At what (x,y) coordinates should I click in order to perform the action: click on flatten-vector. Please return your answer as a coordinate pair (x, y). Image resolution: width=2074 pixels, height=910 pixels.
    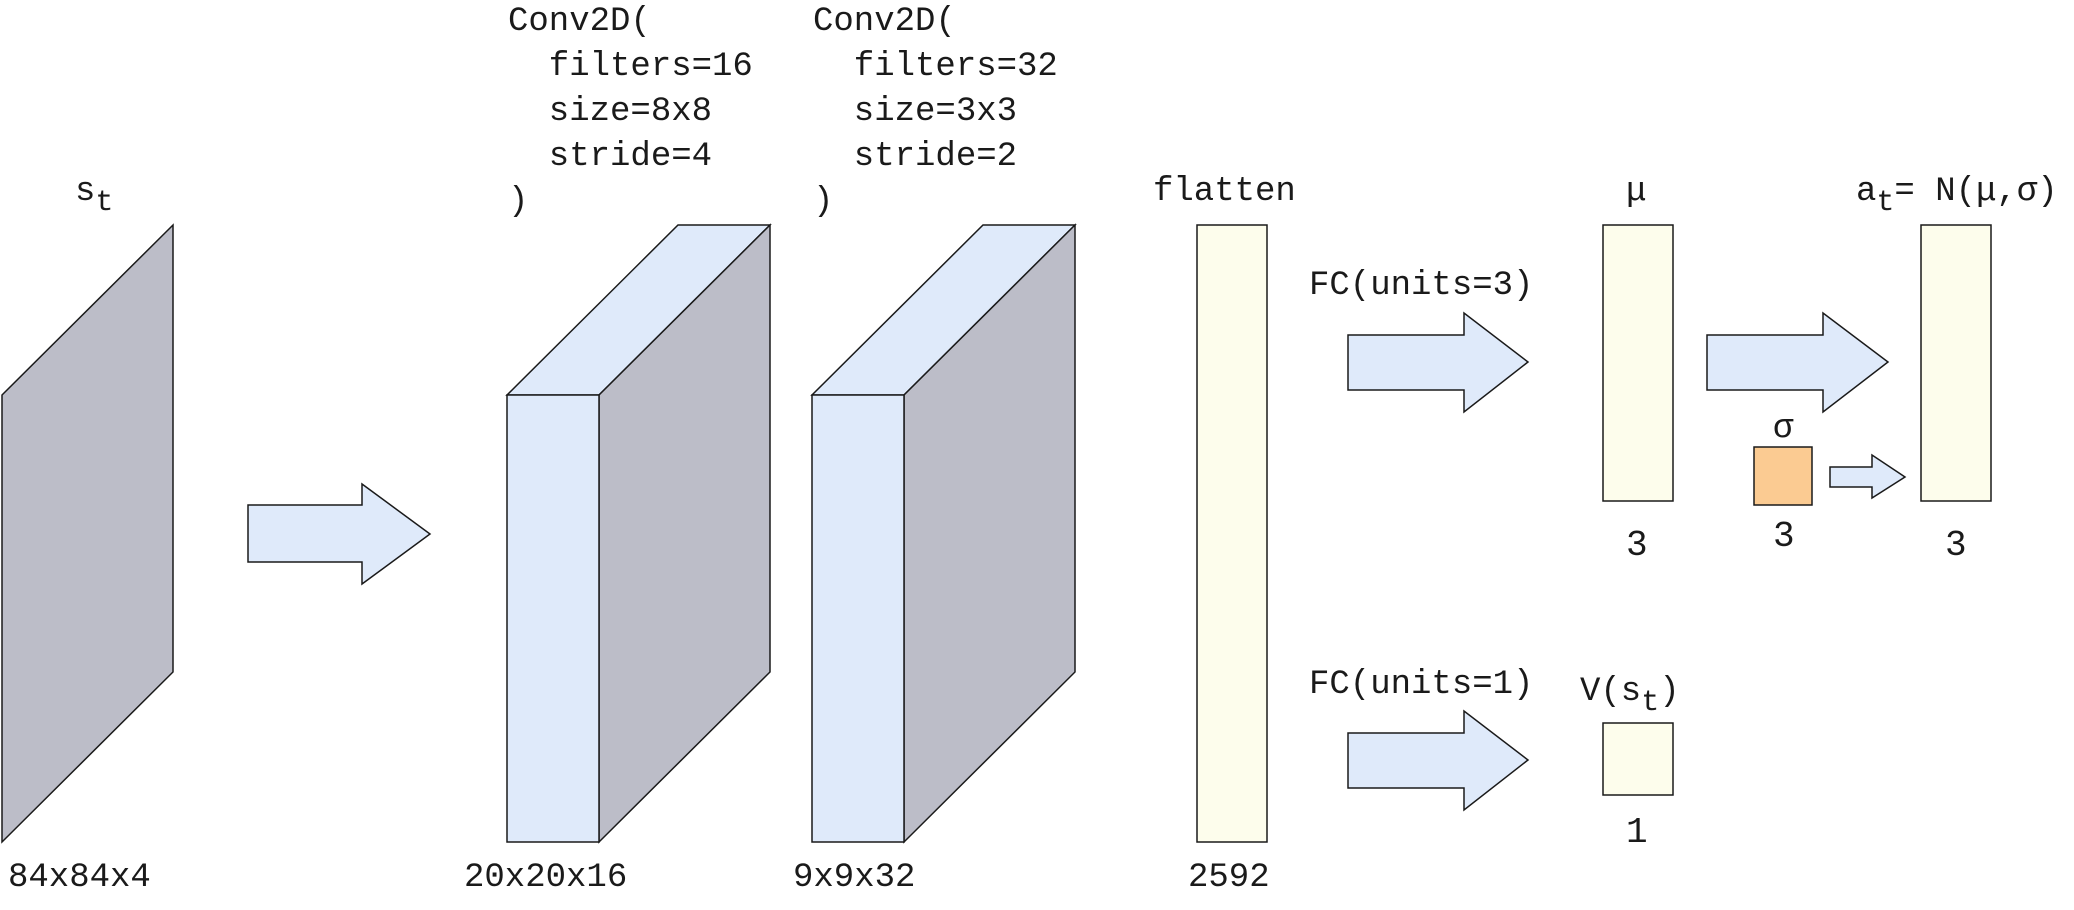
    Looking at the image, I should click on (1232, 533).